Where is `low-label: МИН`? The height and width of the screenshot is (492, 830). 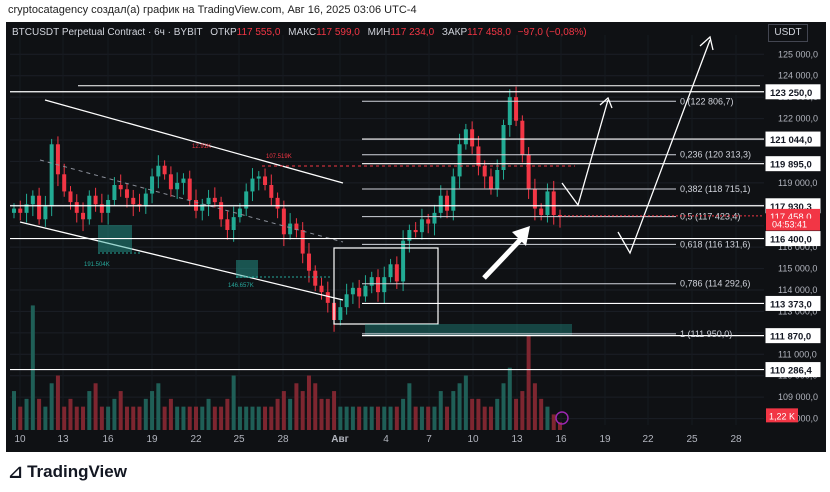
low-label: МИН is located at coordinates (379, 32).